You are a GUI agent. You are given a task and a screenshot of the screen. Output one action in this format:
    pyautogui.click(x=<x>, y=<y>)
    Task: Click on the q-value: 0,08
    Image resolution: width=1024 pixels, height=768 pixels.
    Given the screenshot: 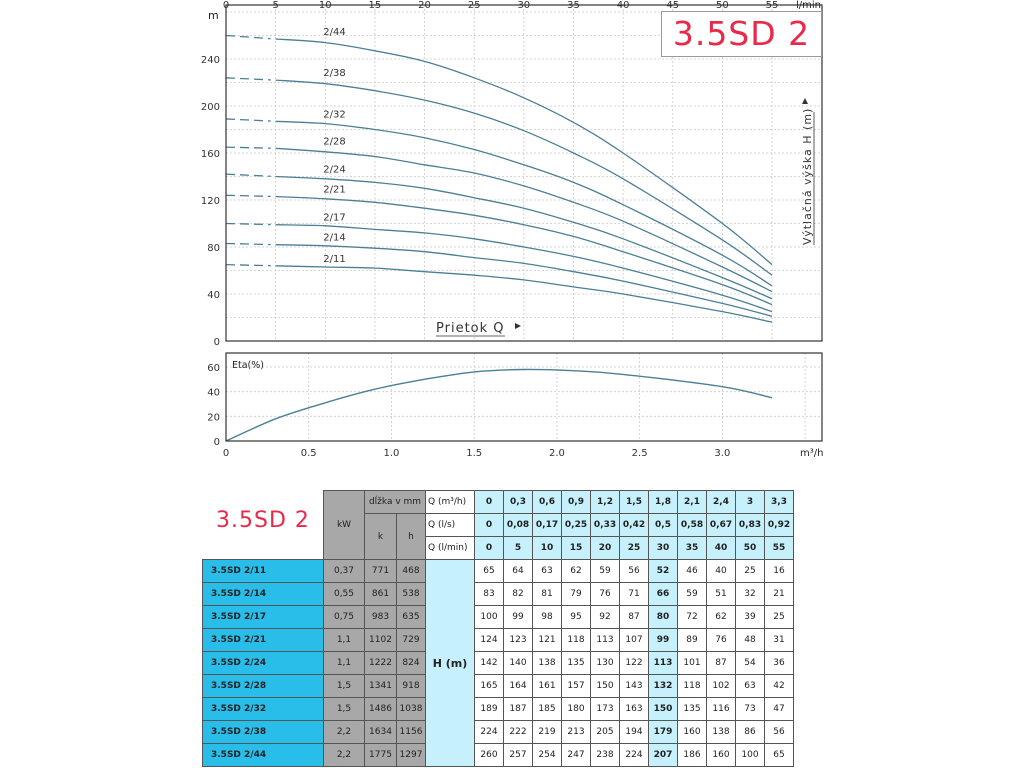 What is the action you would take?
    pyautogui.click(x=518, y=525)
    